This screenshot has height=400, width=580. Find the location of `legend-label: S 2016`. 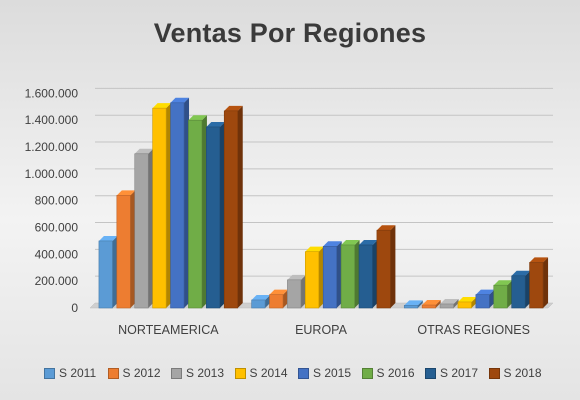

legend-label: S 2016 is located at coordinates (395, 373).